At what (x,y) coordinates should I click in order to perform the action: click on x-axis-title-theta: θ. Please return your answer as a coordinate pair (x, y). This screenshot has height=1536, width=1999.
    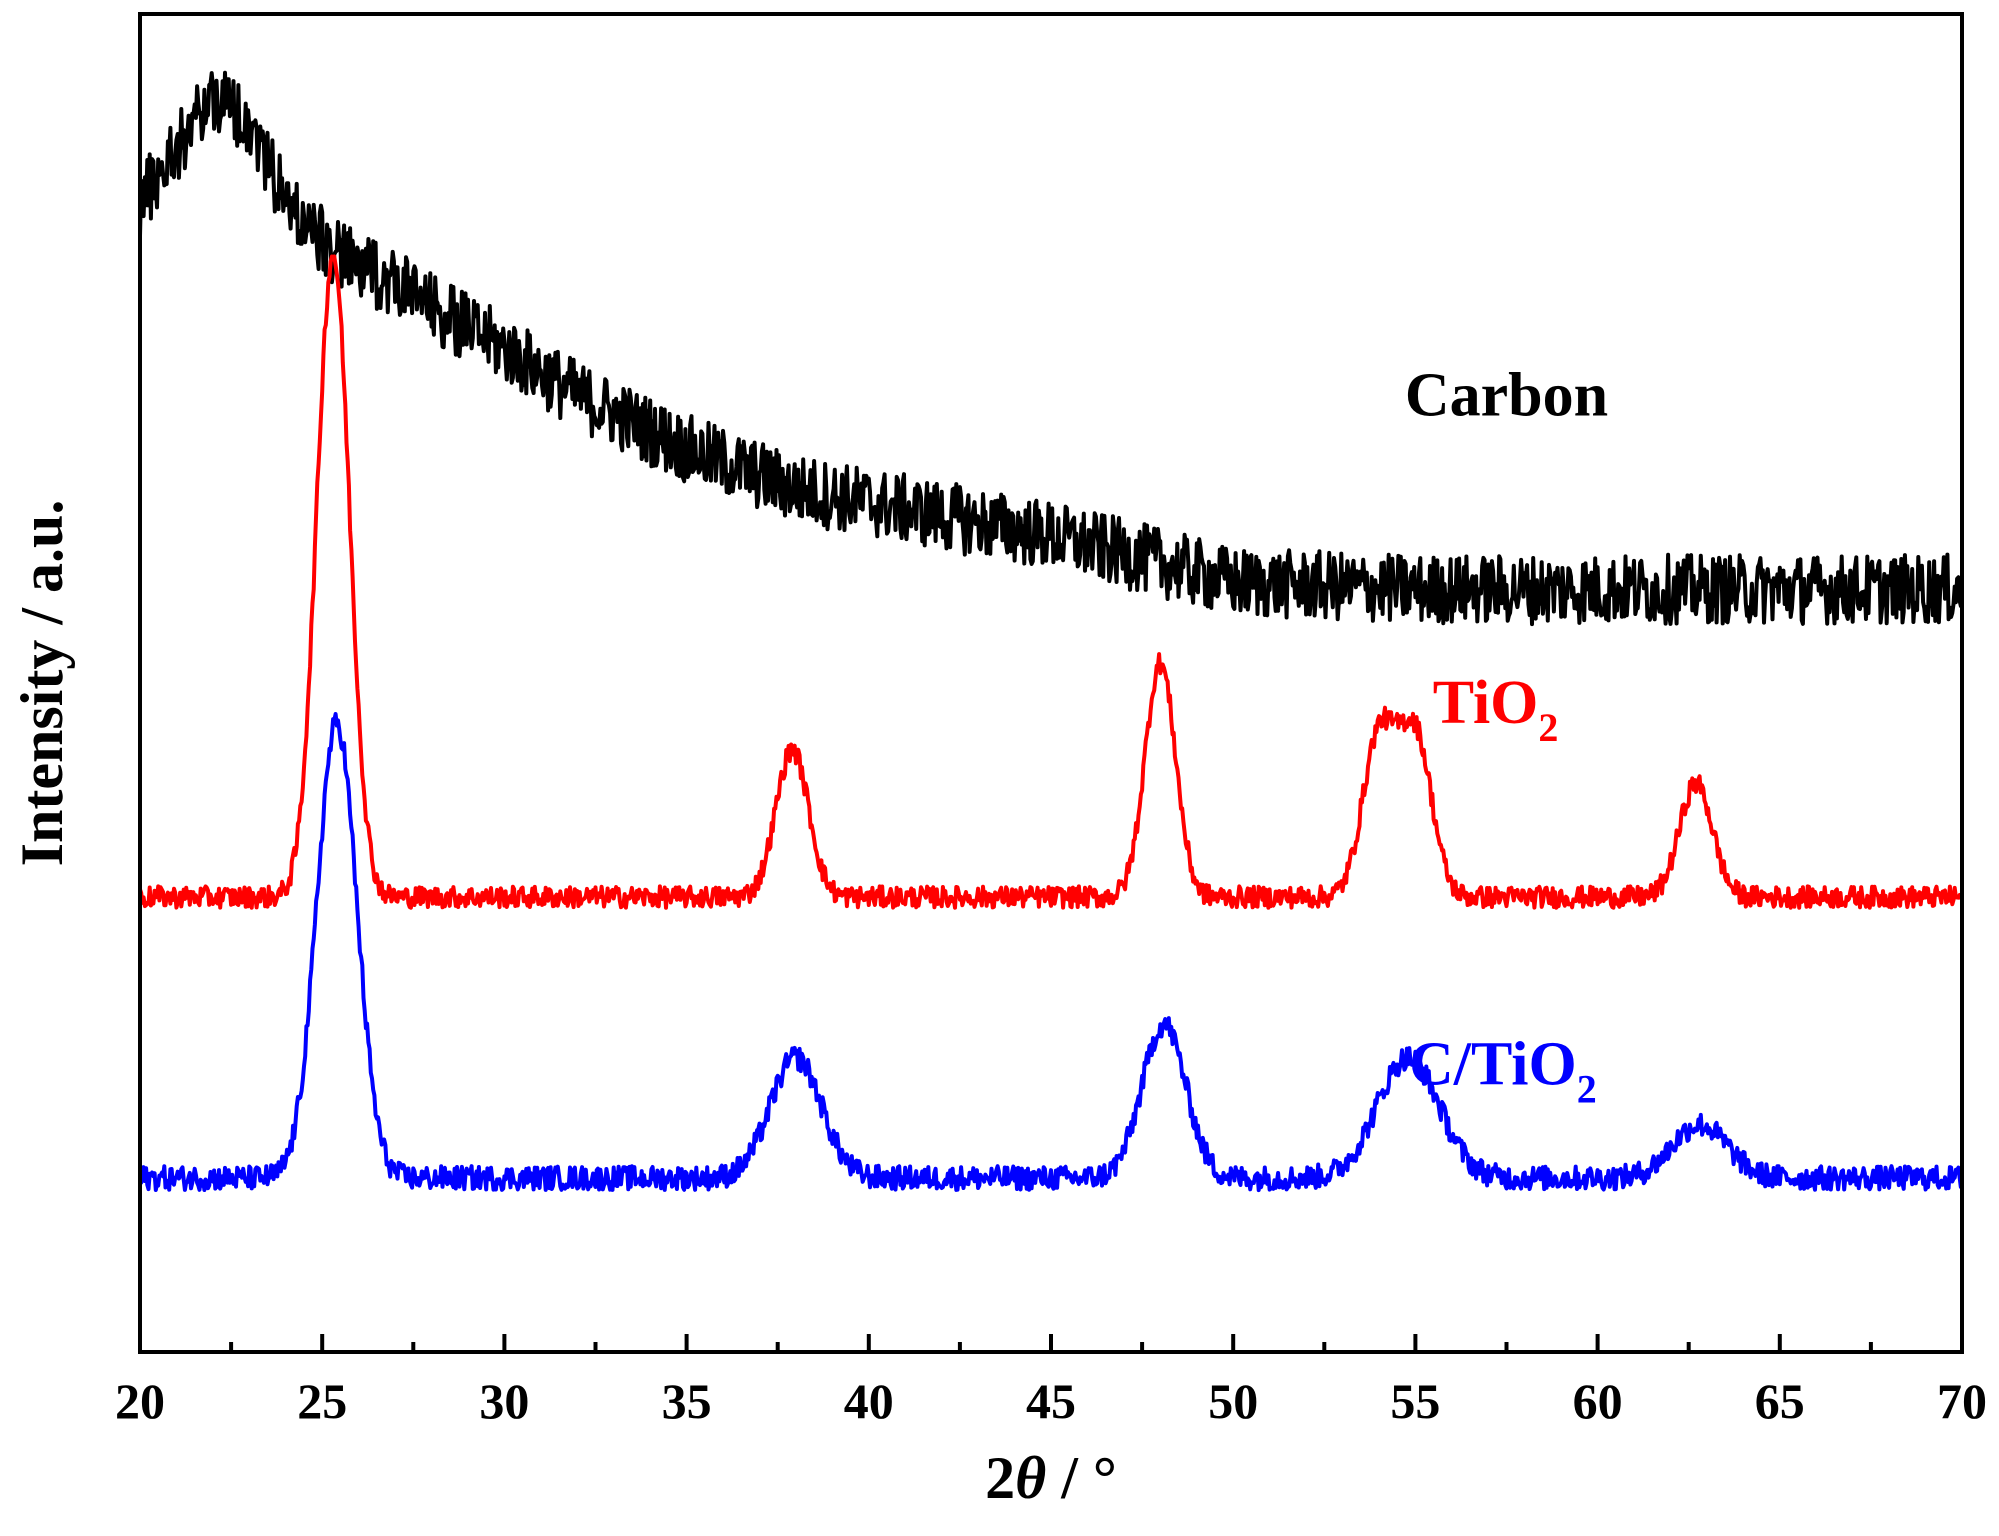
    Looking at the image, I should click on (1030, 1478).